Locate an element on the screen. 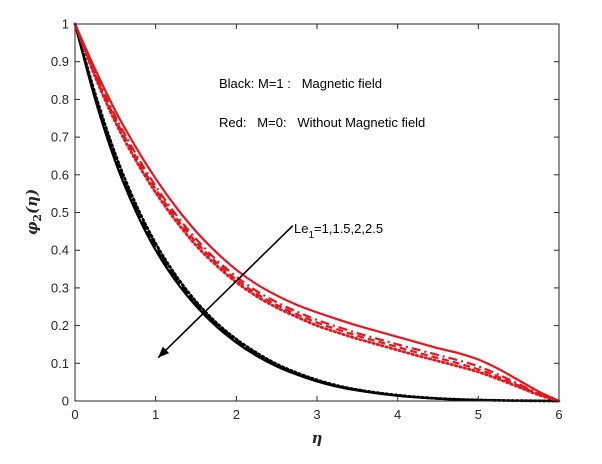  x-tick-label: 4 is located at coordinates (397, 414).